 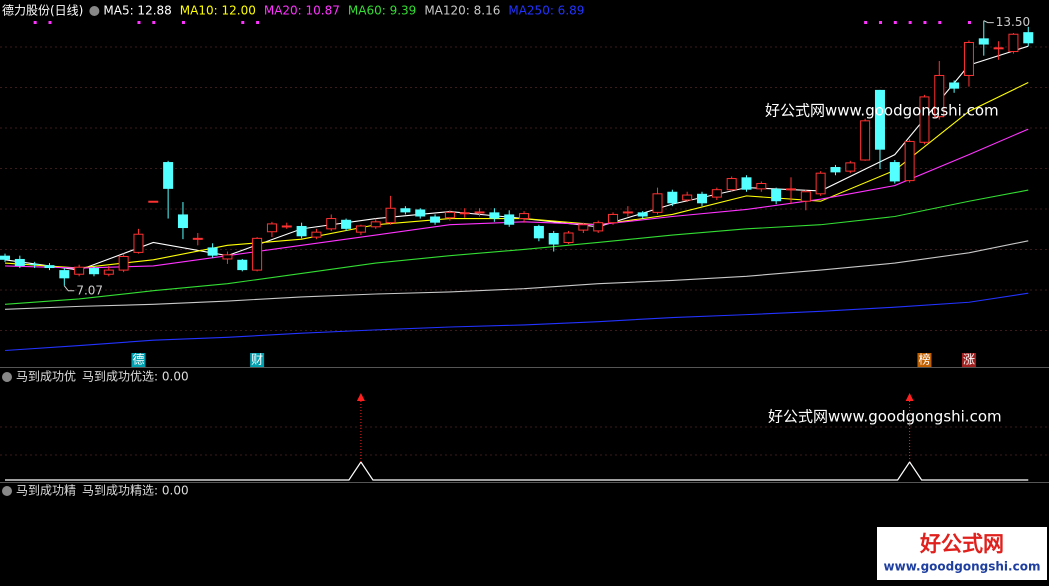 What do you see at coordinates (1013, 22) in the screenshot?
I see `annotation-label: 13.50` at bounding box center [1013, 22].